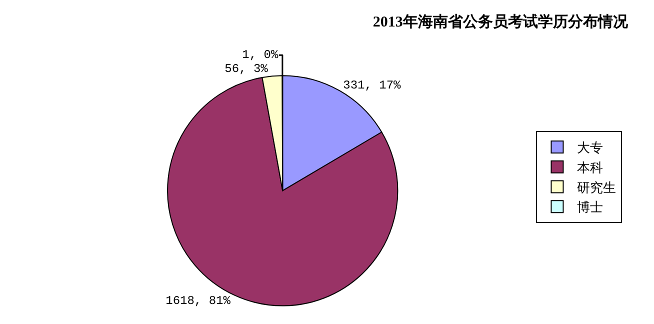 Image resolution: width=654 pixels, height=324 pixels. I want to click on legend-label: 博士, so click(590, 208).